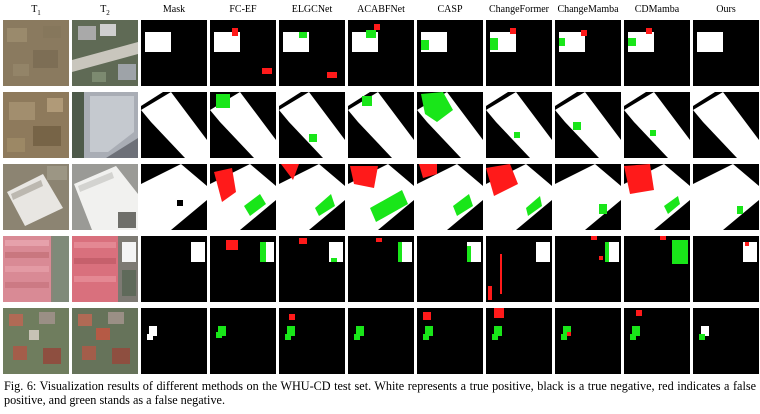 This screenshot has height=414, width=760. I want to click on column-header-fc-ef: FC-EF, so click(243, 9).